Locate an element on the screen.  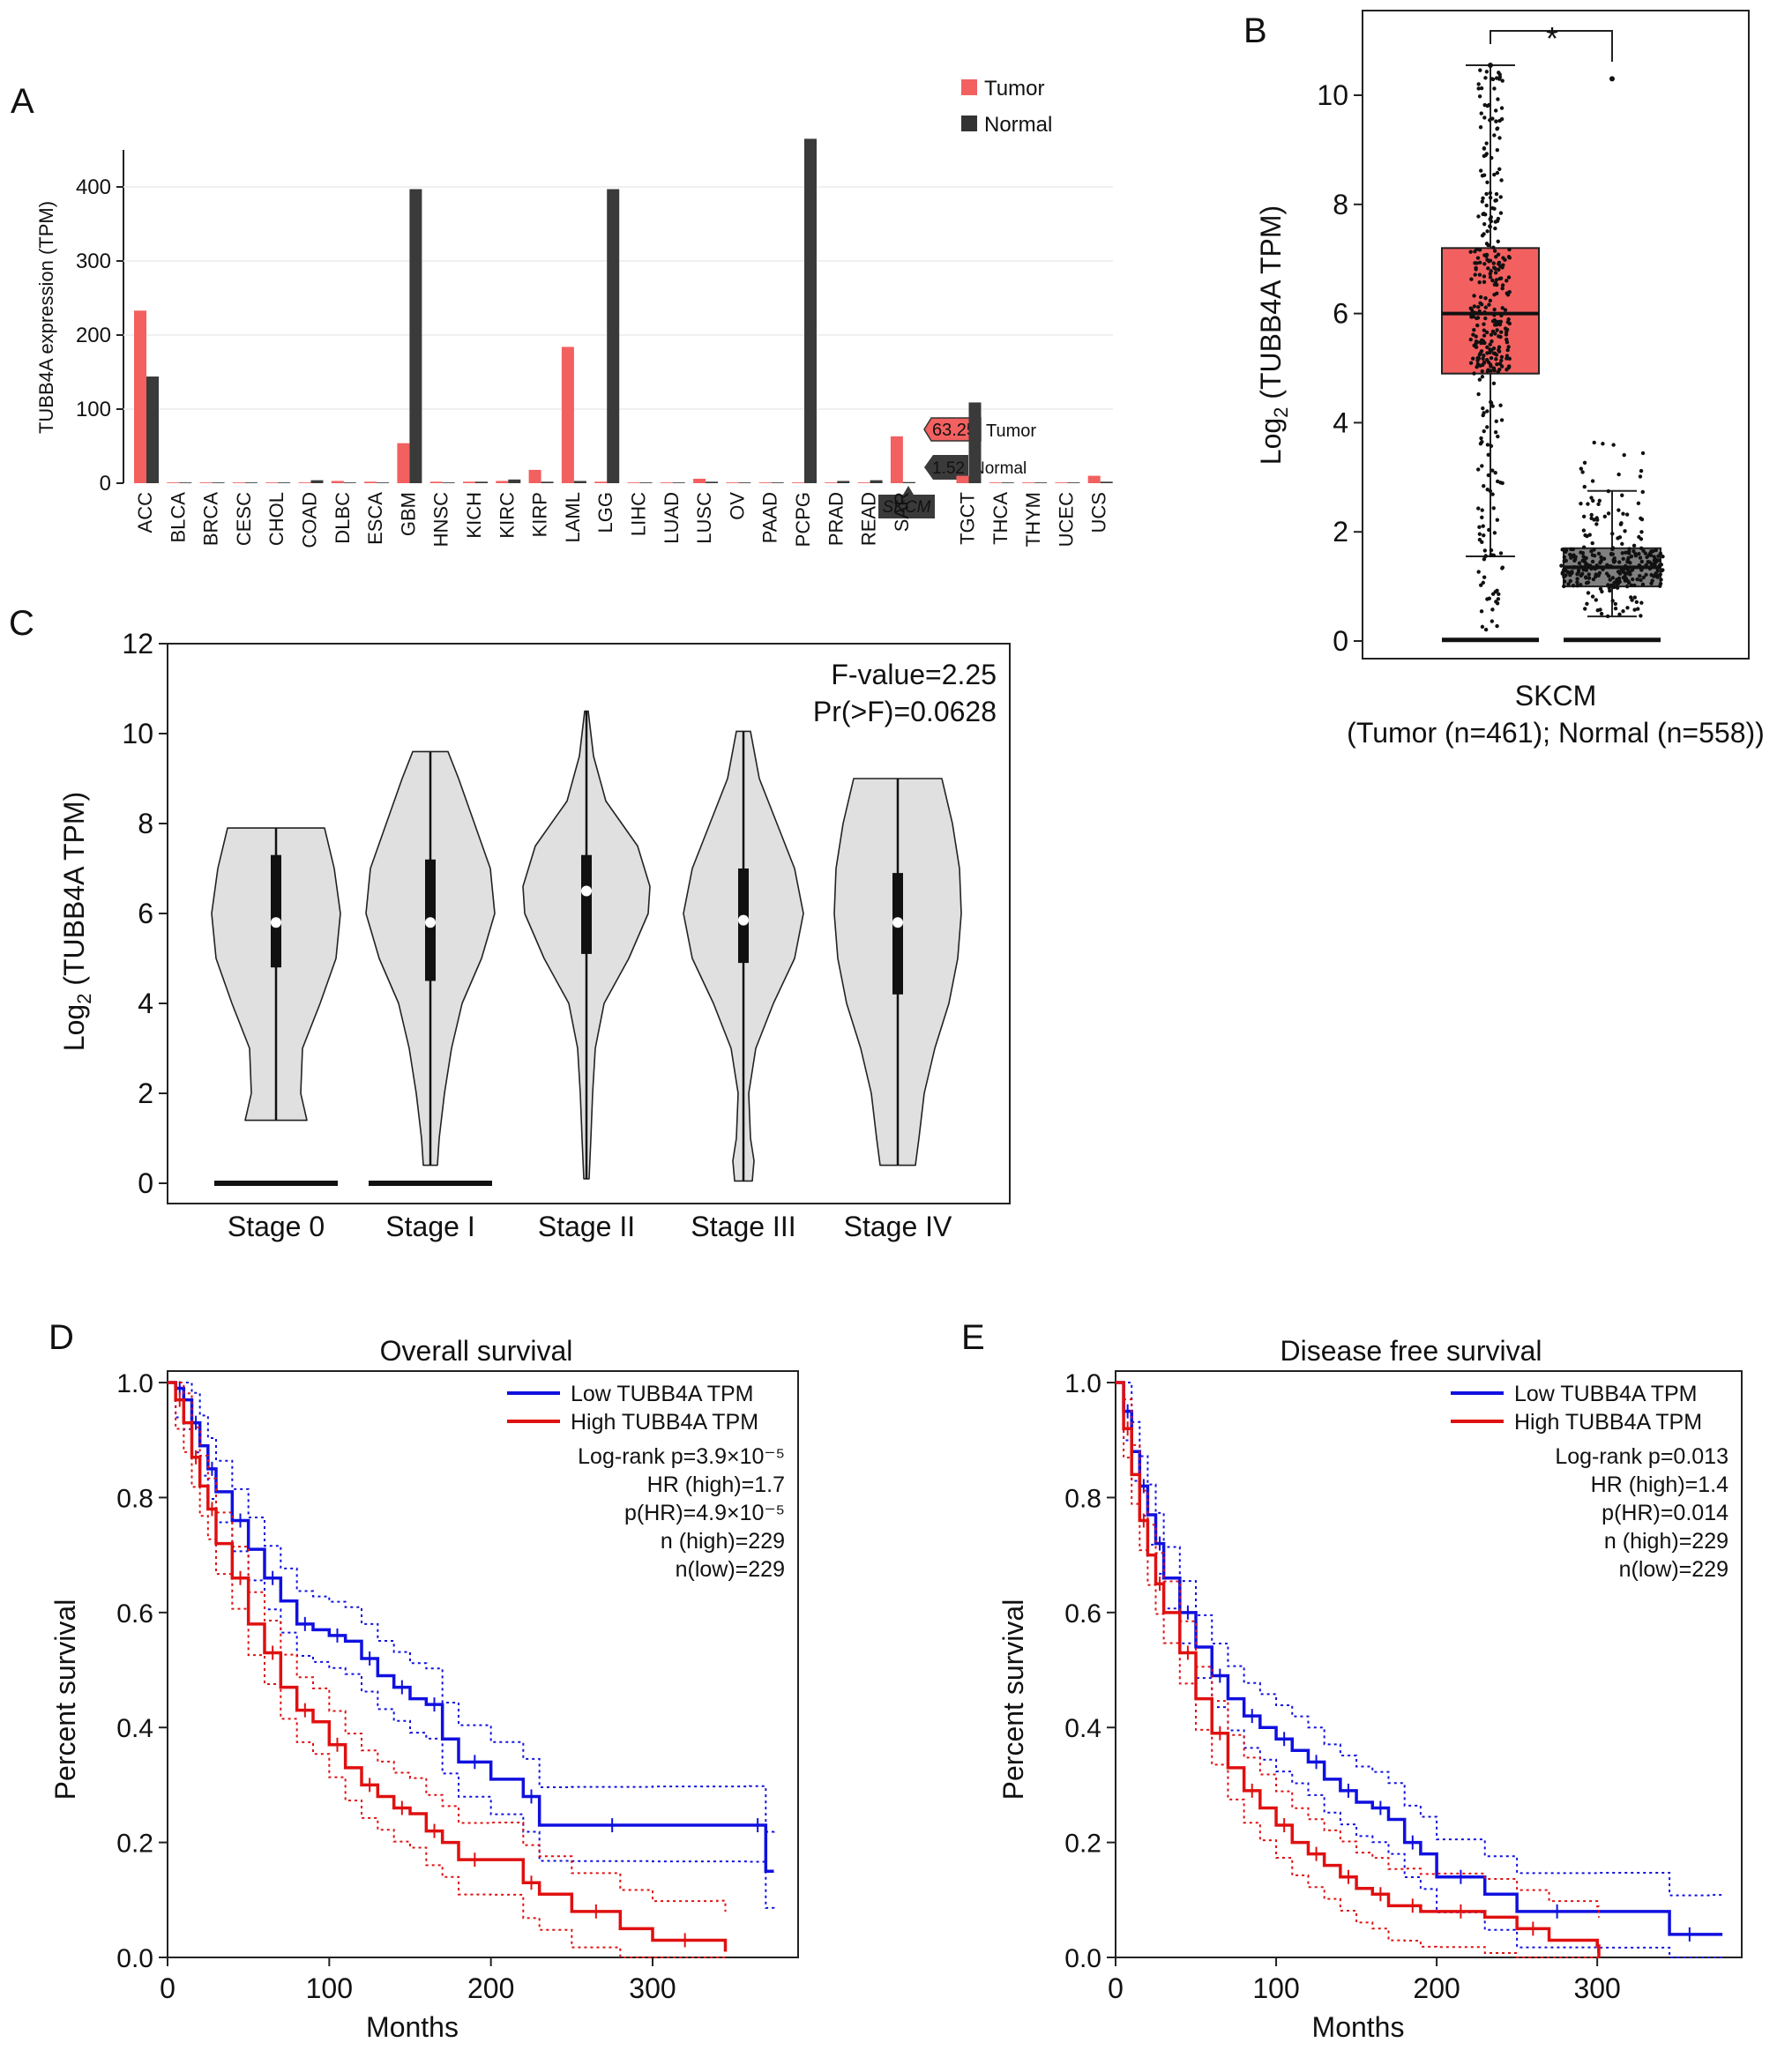
panel-a-x-tick-label: GBM is located at coordinates (408, 514).